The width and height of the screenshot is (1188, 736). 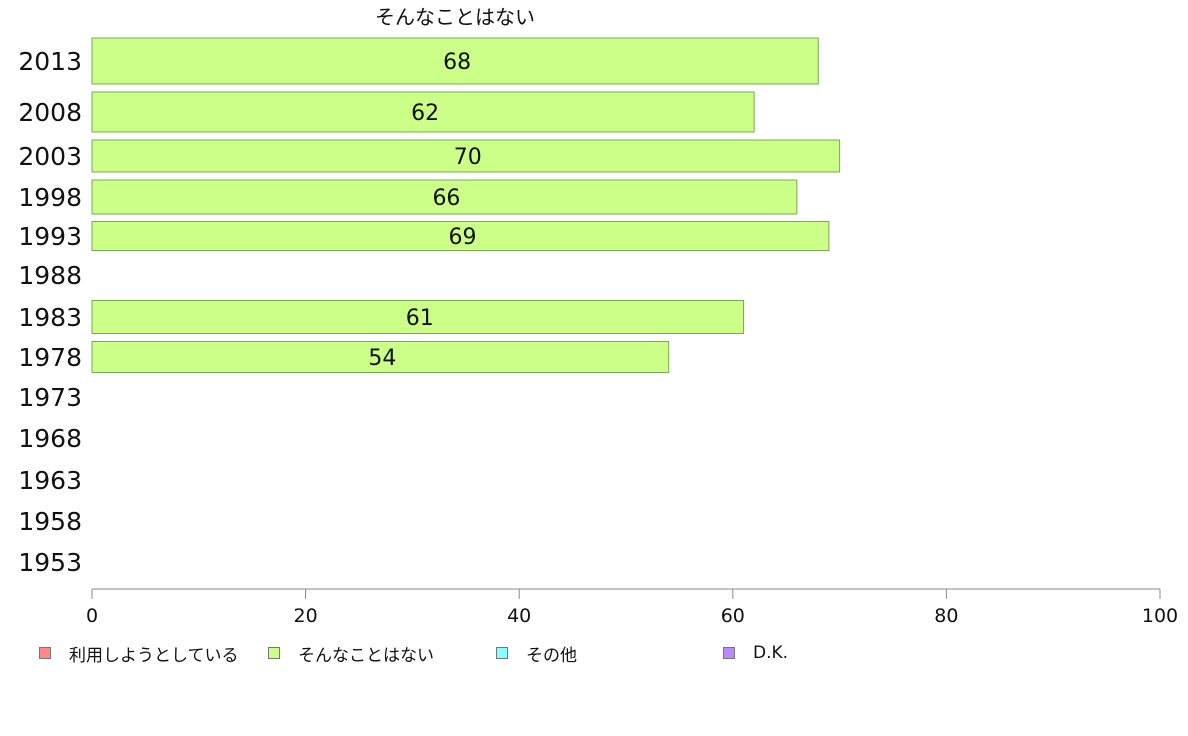 What do you see at coordinates (92, 616) in the screenshot?
I see `x-tick-label-0: 0` at bounding box center [92, 616].